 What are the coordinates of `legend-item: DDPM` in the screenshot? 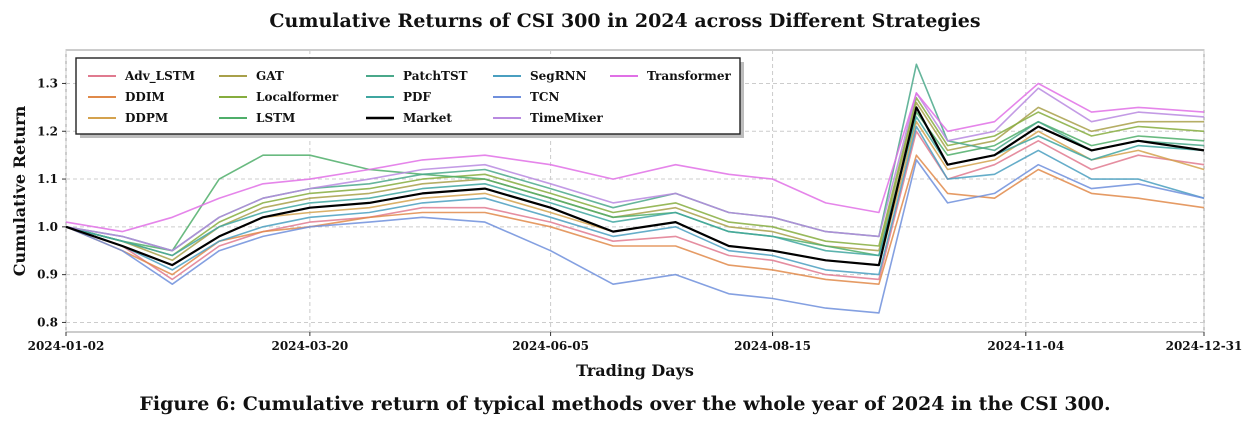 It's located at (128, 118).